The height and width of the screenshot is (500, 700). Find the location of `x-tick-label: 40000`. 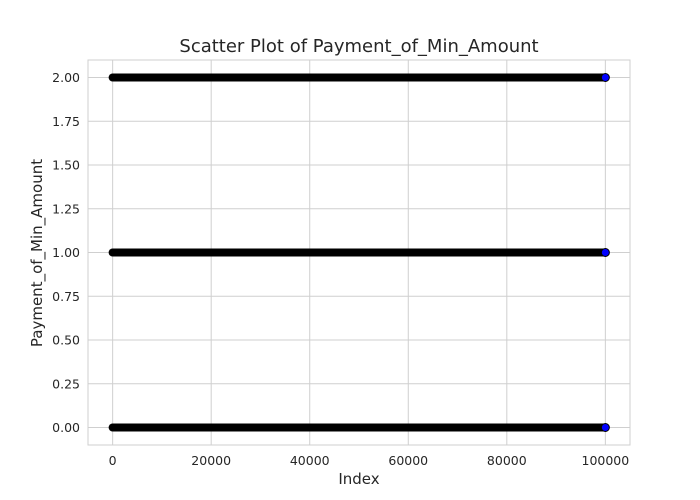

x-tick-label: 40000 is located at coordinates (310, 460).